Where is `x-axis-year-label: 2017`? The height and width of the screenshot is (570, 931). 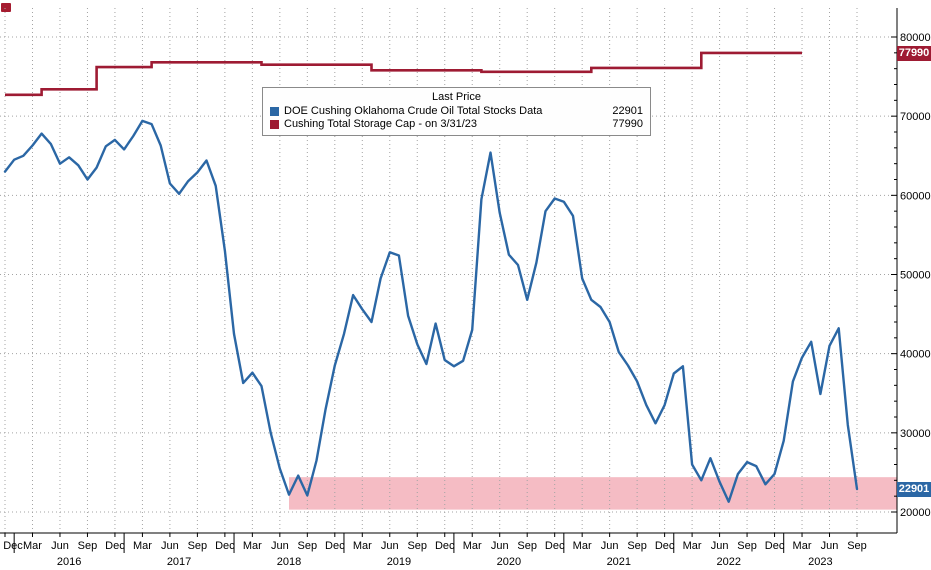 x-axis-year-label: 2017 is located at coordinates (179, 562).